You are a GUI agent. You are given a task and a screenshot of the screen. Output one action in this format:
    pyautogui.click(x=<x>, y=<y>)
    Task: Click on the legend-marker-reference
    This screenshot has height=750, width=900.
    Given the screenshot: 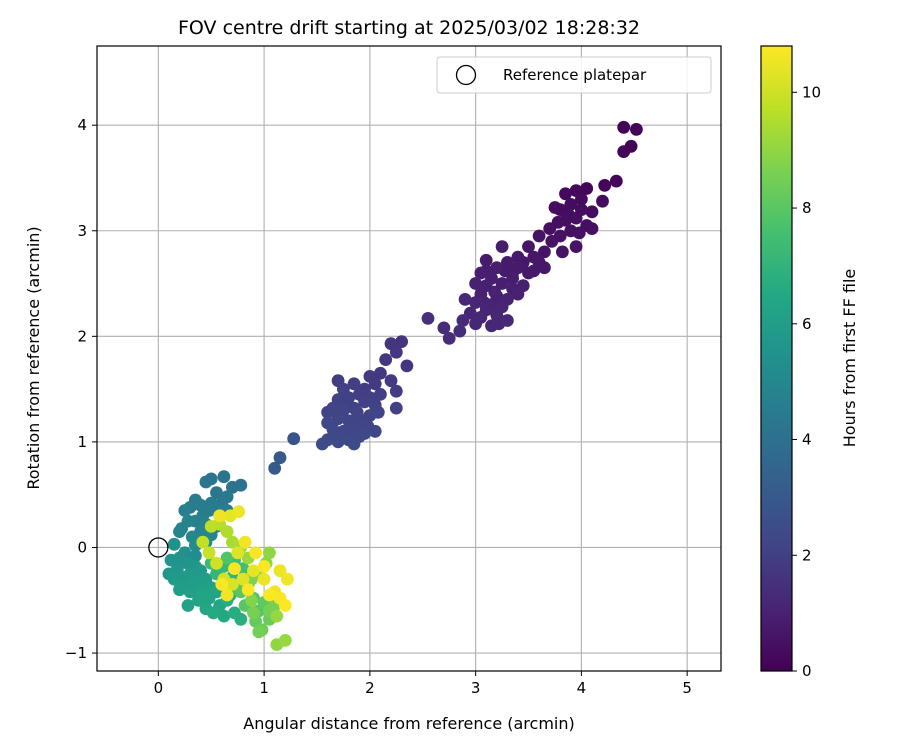 What is the action you would take?
    pyautogui.click(x=466, y=75)
    